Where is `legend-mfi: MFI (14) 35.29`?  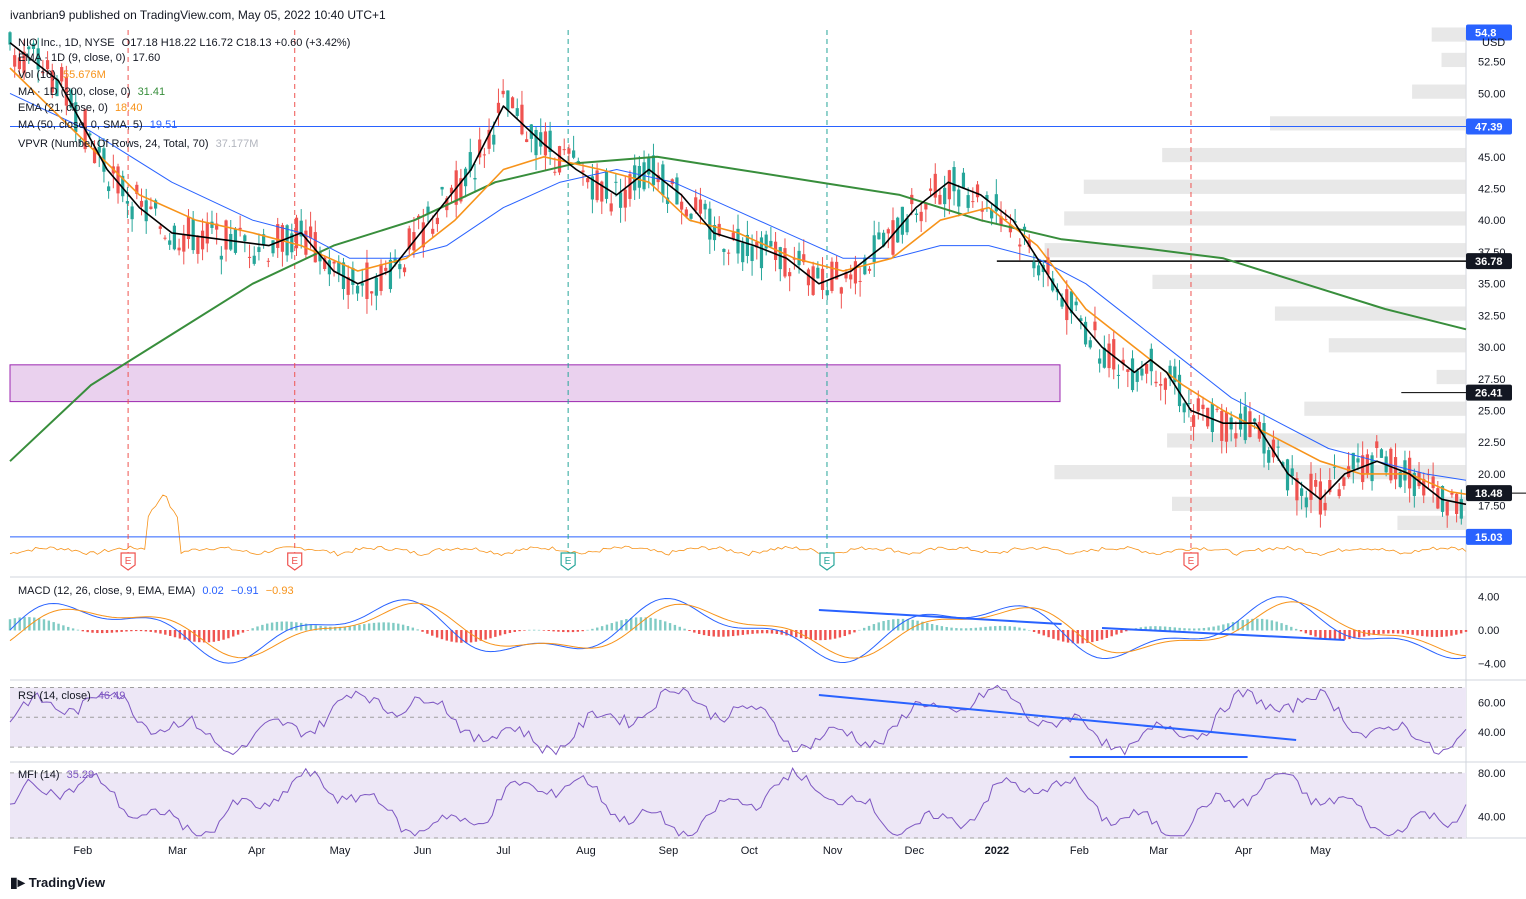
legend-mfi: MFI (14) 35.29 is located at coordinates (56, 775).